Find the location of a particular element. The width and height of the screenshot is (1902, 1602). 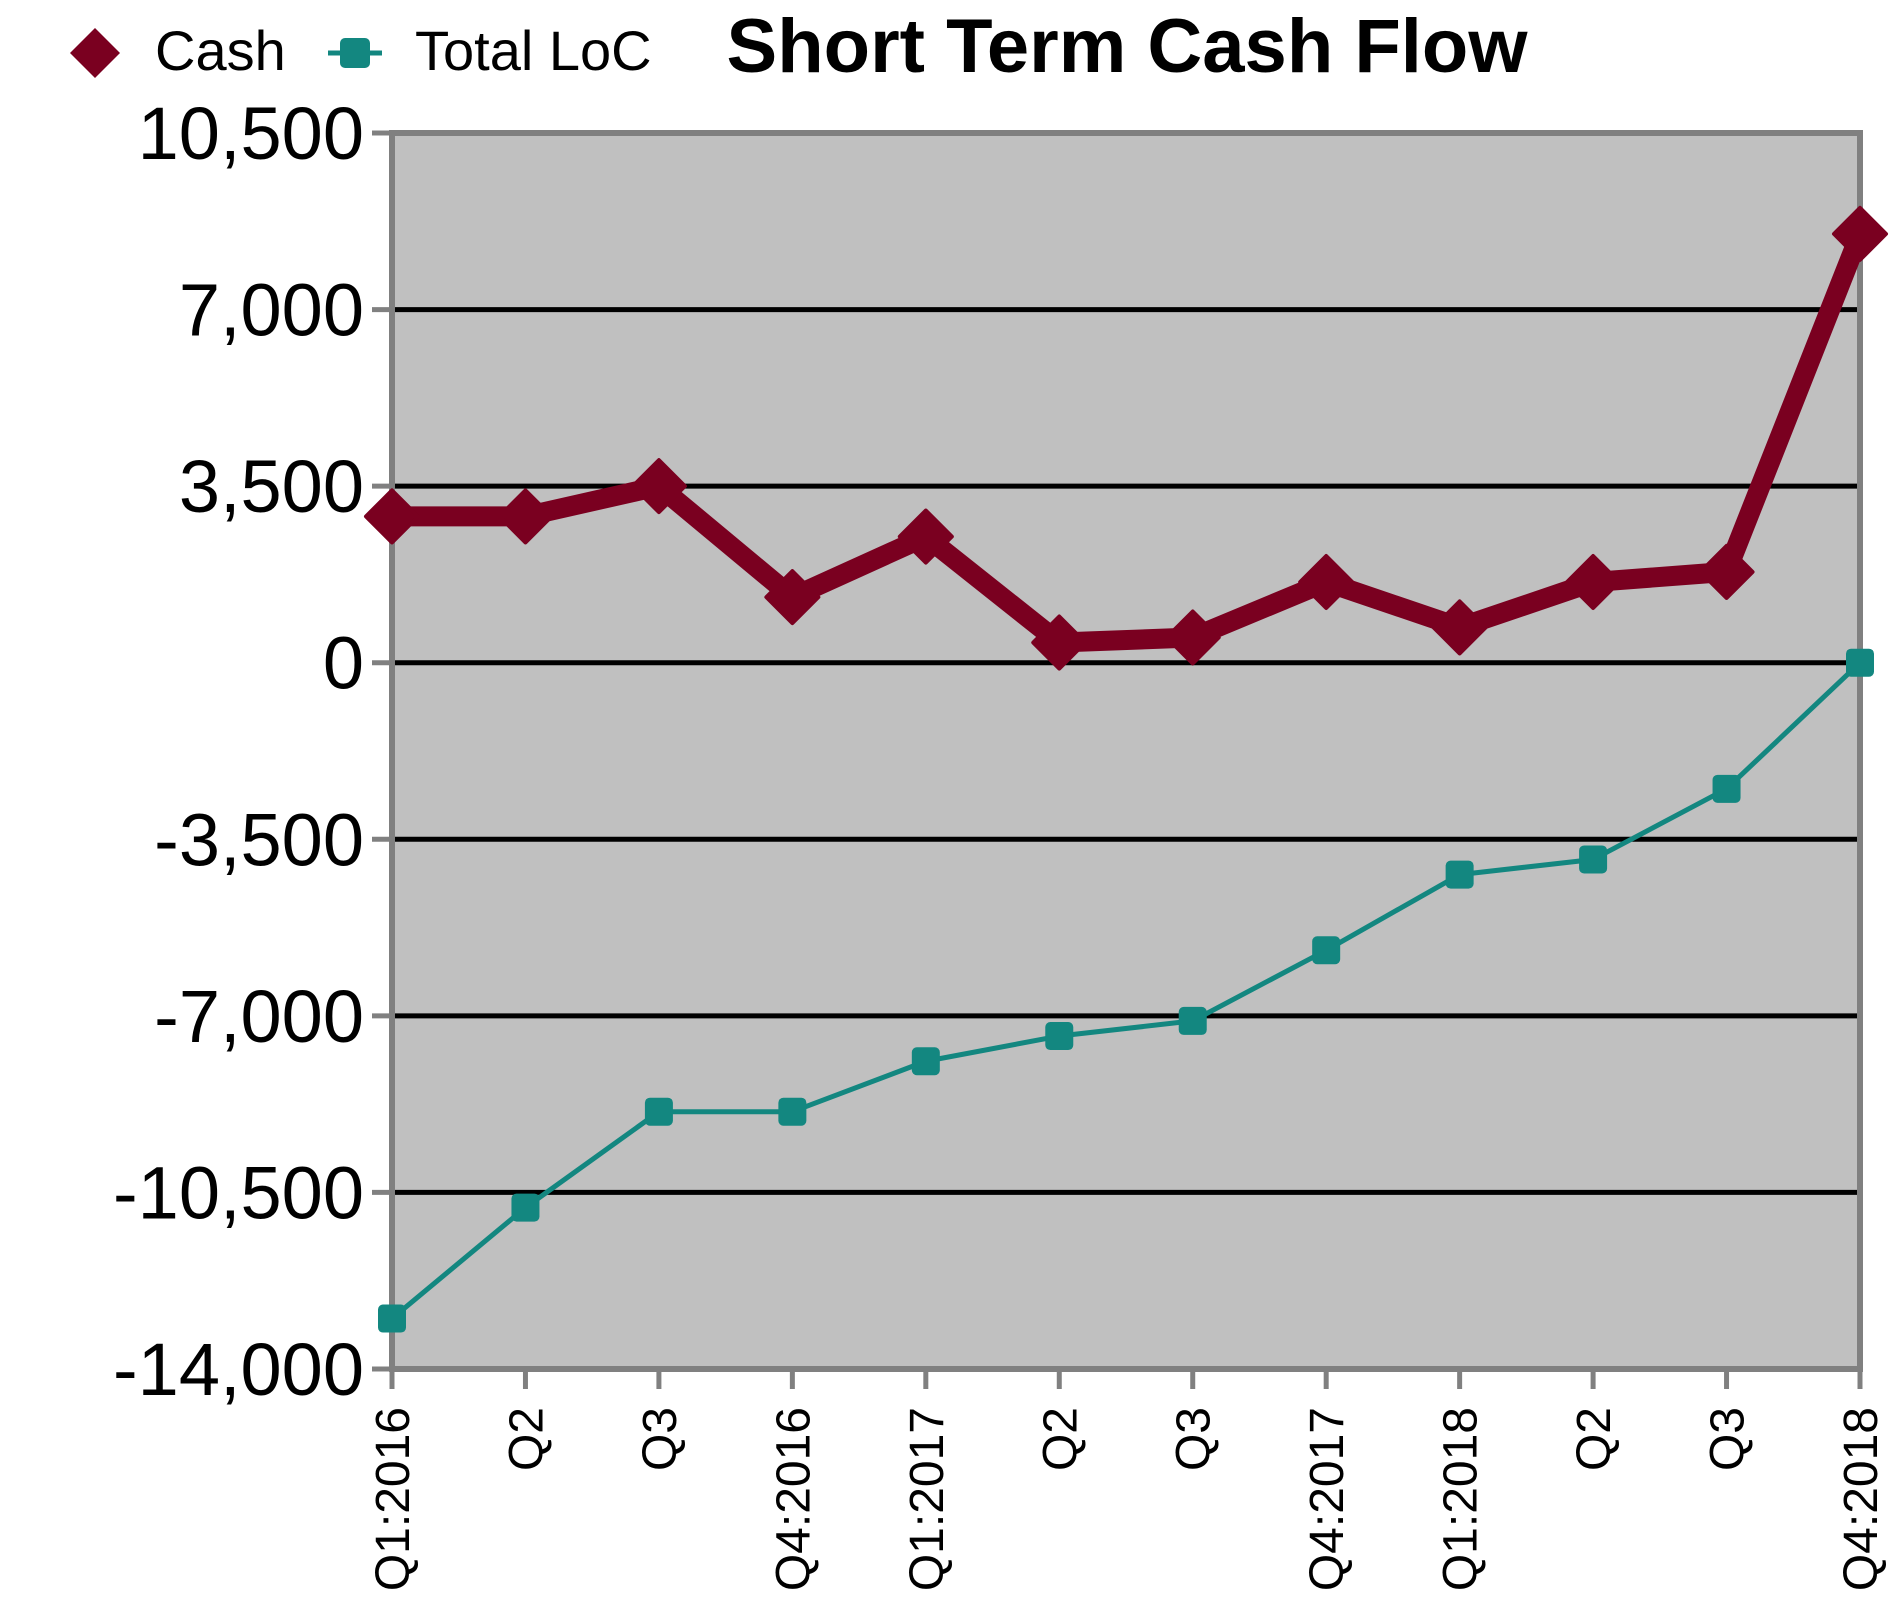

x-tick-label: Q4:2018 is located at coordinates (1861, 1499).